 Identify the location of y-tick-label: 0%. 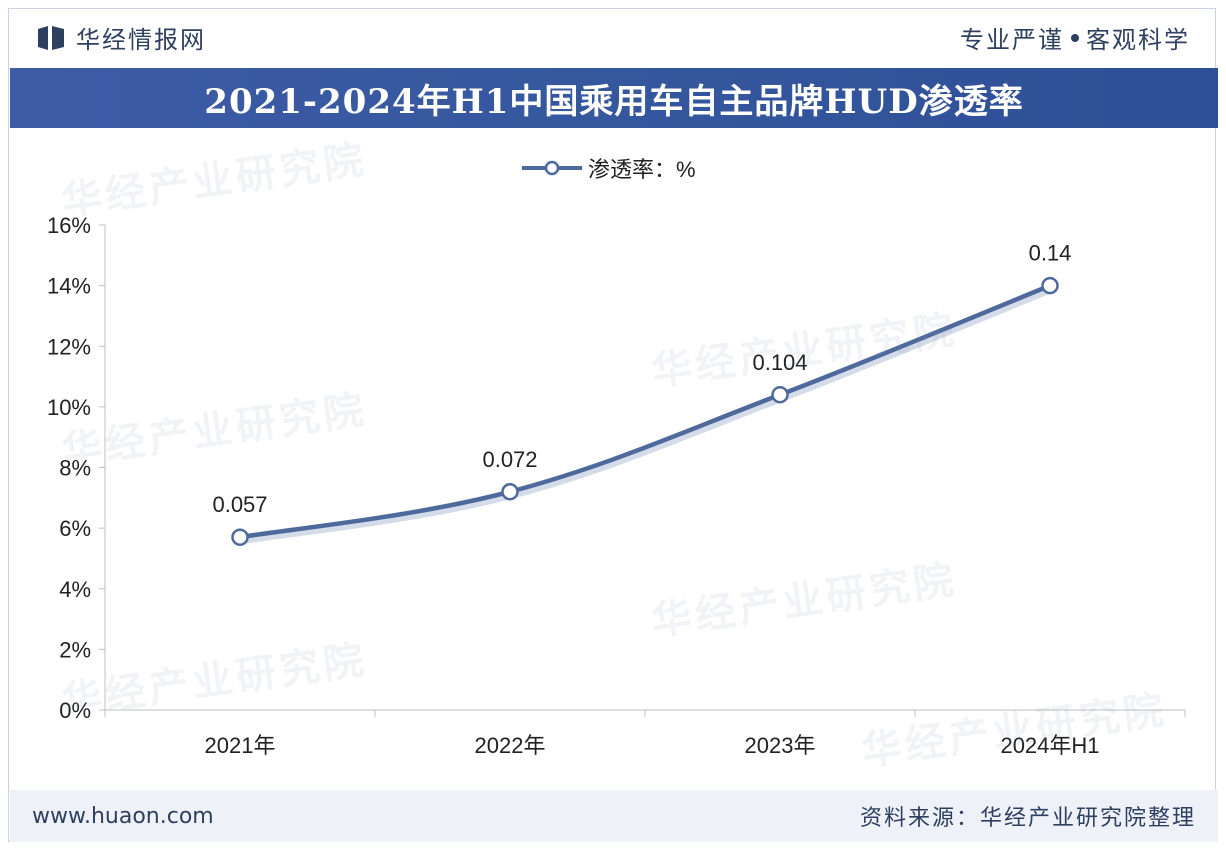
(75, 710).